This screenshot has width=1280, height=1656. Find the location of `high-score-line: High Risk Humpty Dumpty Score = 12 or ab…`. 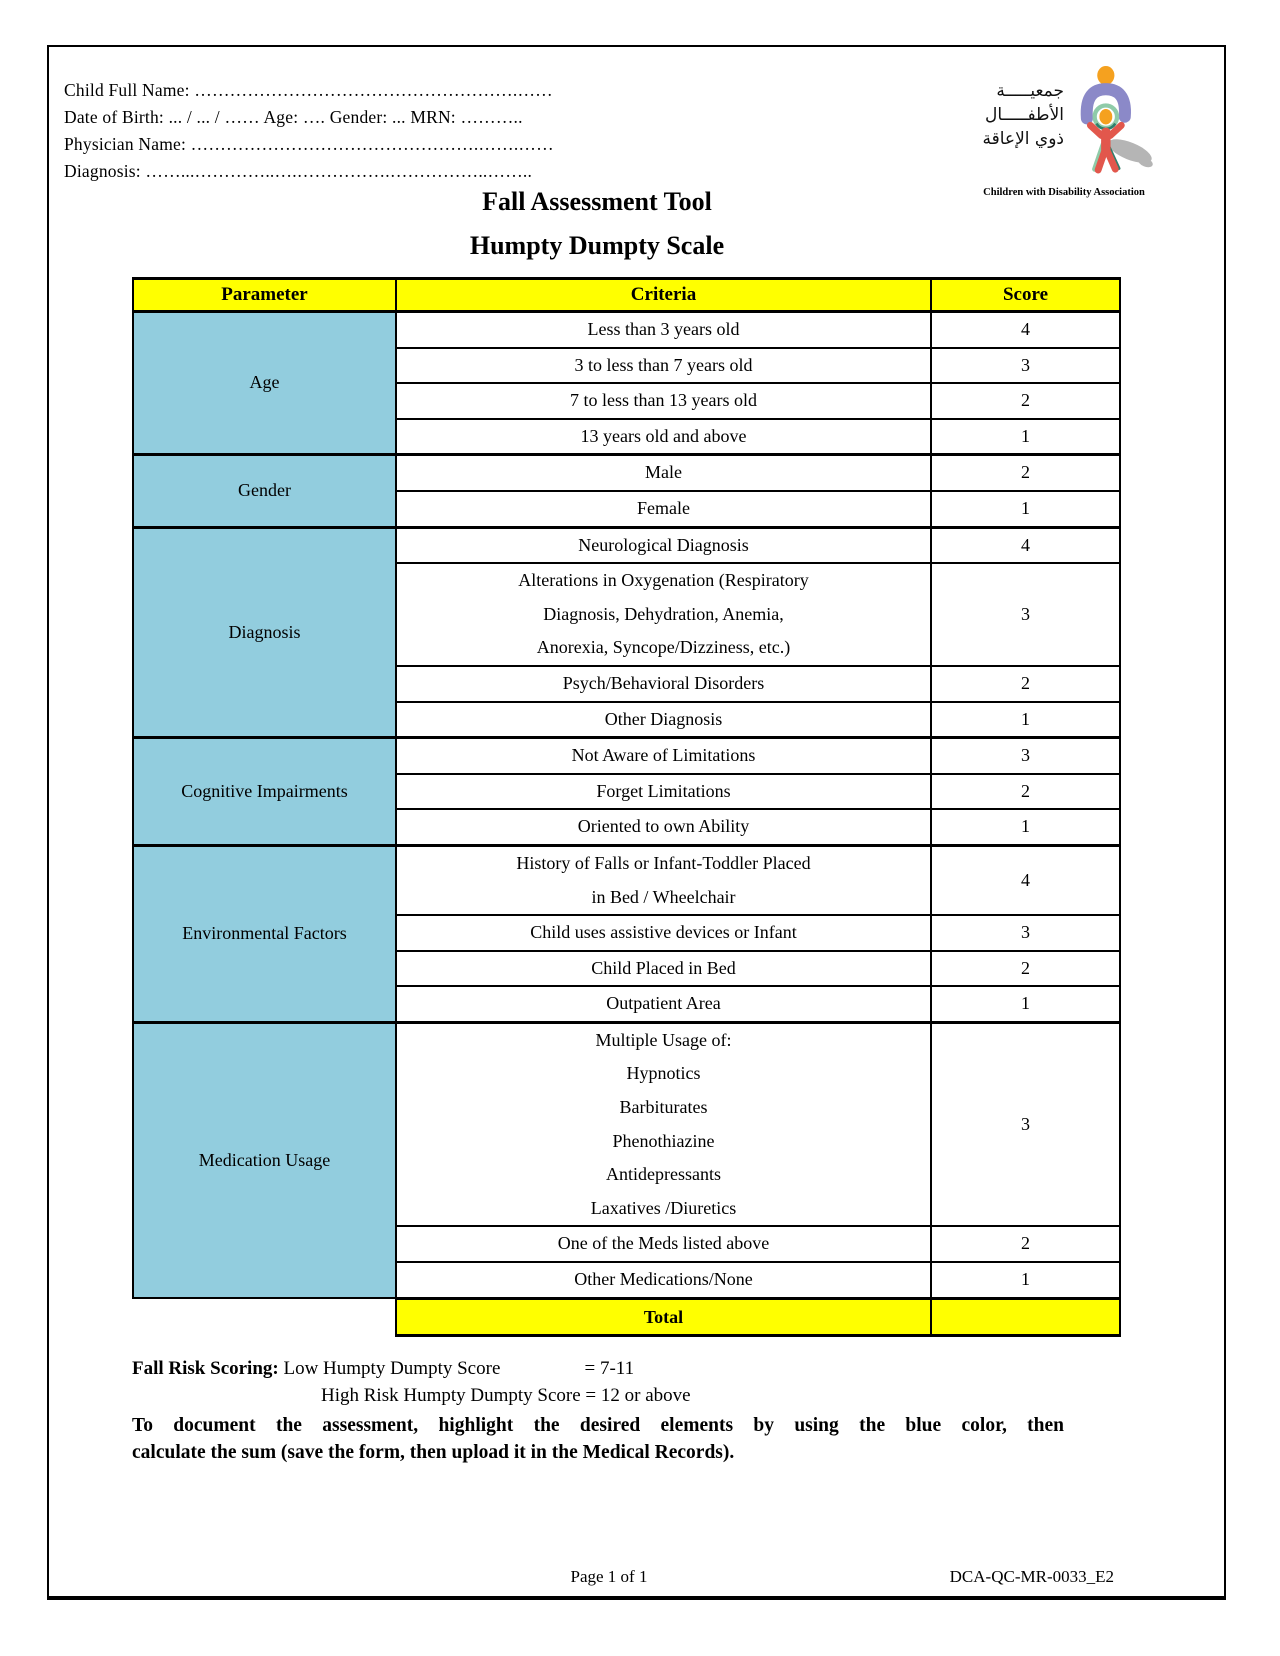

high-score-line: High Risk Humpty Dumpty Score = 12 or ab… is located at coordinates (506, 1395).